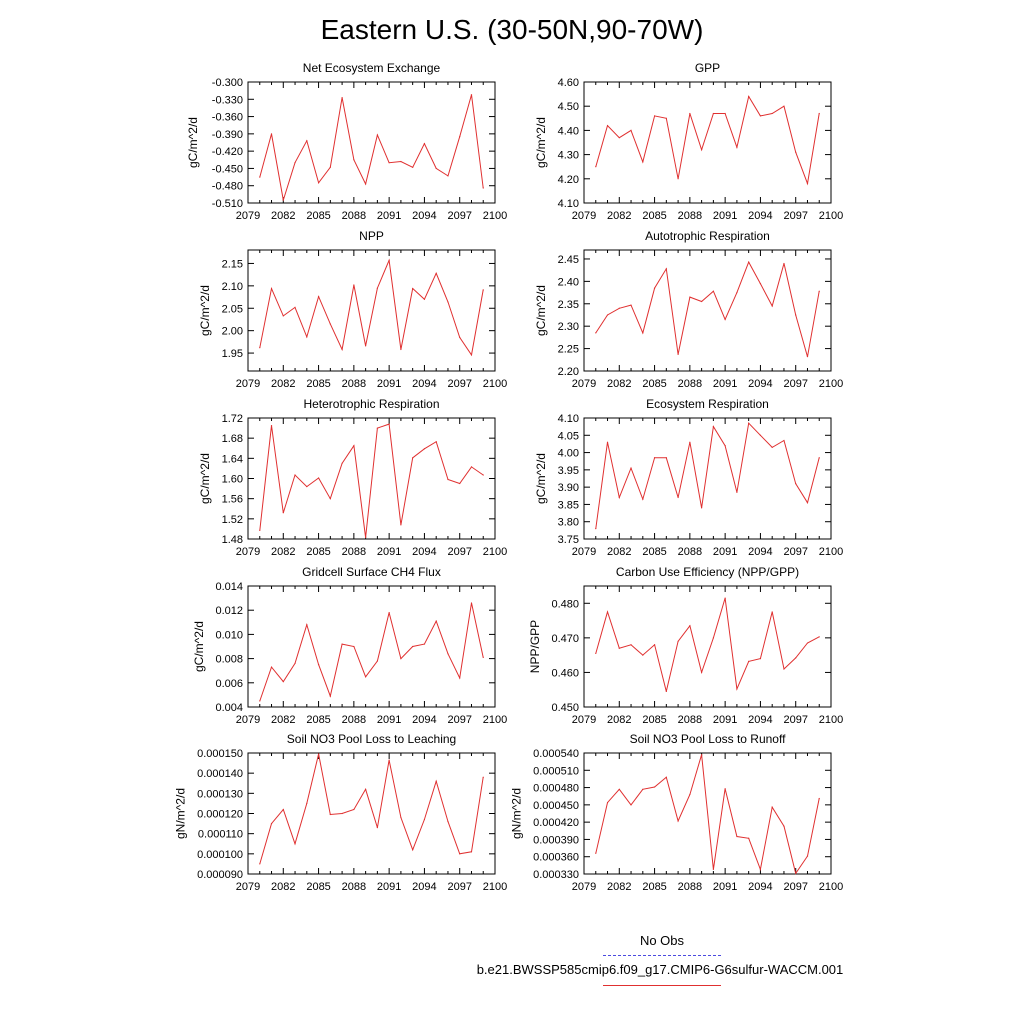 Image resolution: width=1024 pixels, height=1024 pixels. What do you see at coordinates (568, 131) in the screenshot?
I see `y-tick-label: 4.40` at bounding box center [568, 131].